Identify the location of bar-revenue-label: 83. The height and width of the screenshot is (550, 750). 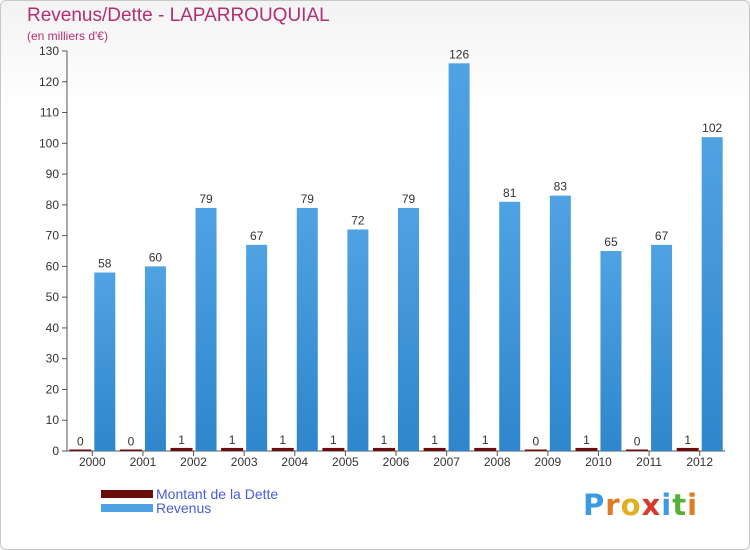
(561, 187).